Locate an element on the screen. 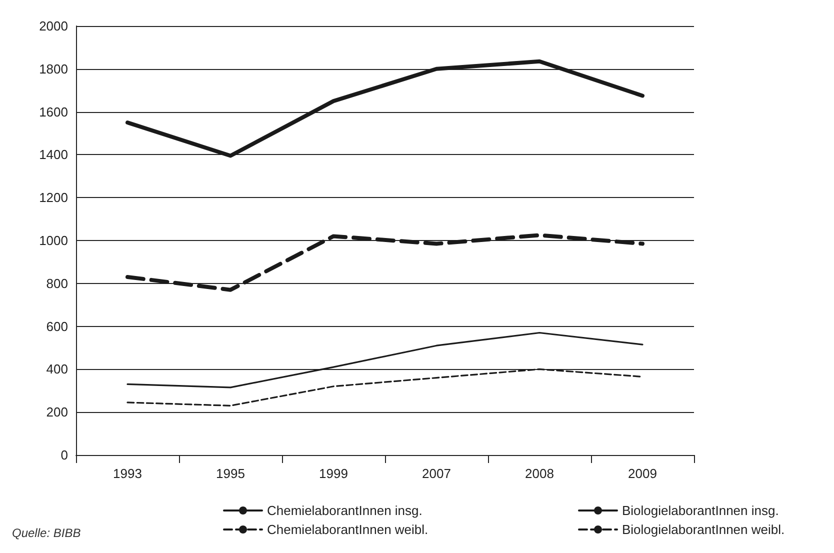  x-tick-label: 1993 is located at coordinates (127, 473).